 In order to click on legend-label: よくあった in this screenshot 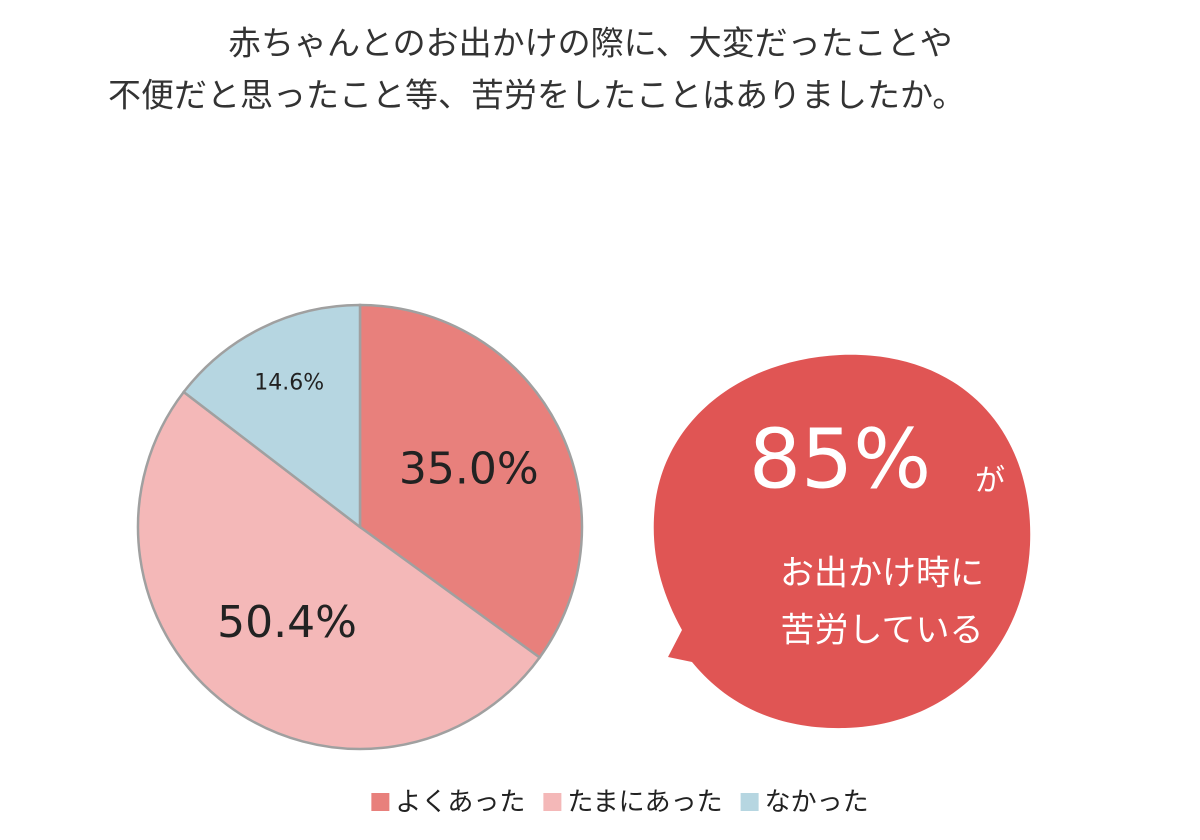, I will do `click(460, 803)`.